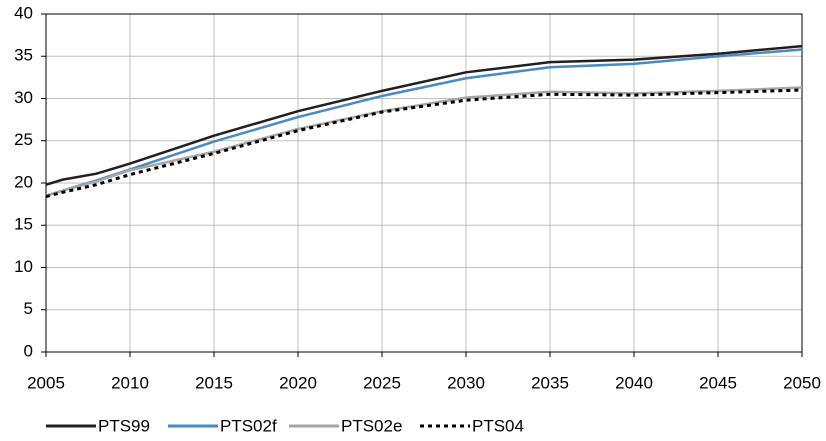 Image resolution: width=826 pixels, height=441 pixels. What do you see at coordinates (23, 224) in the screenshot?
I see `y-tick-label: 15` at bounding box center [23, 224].